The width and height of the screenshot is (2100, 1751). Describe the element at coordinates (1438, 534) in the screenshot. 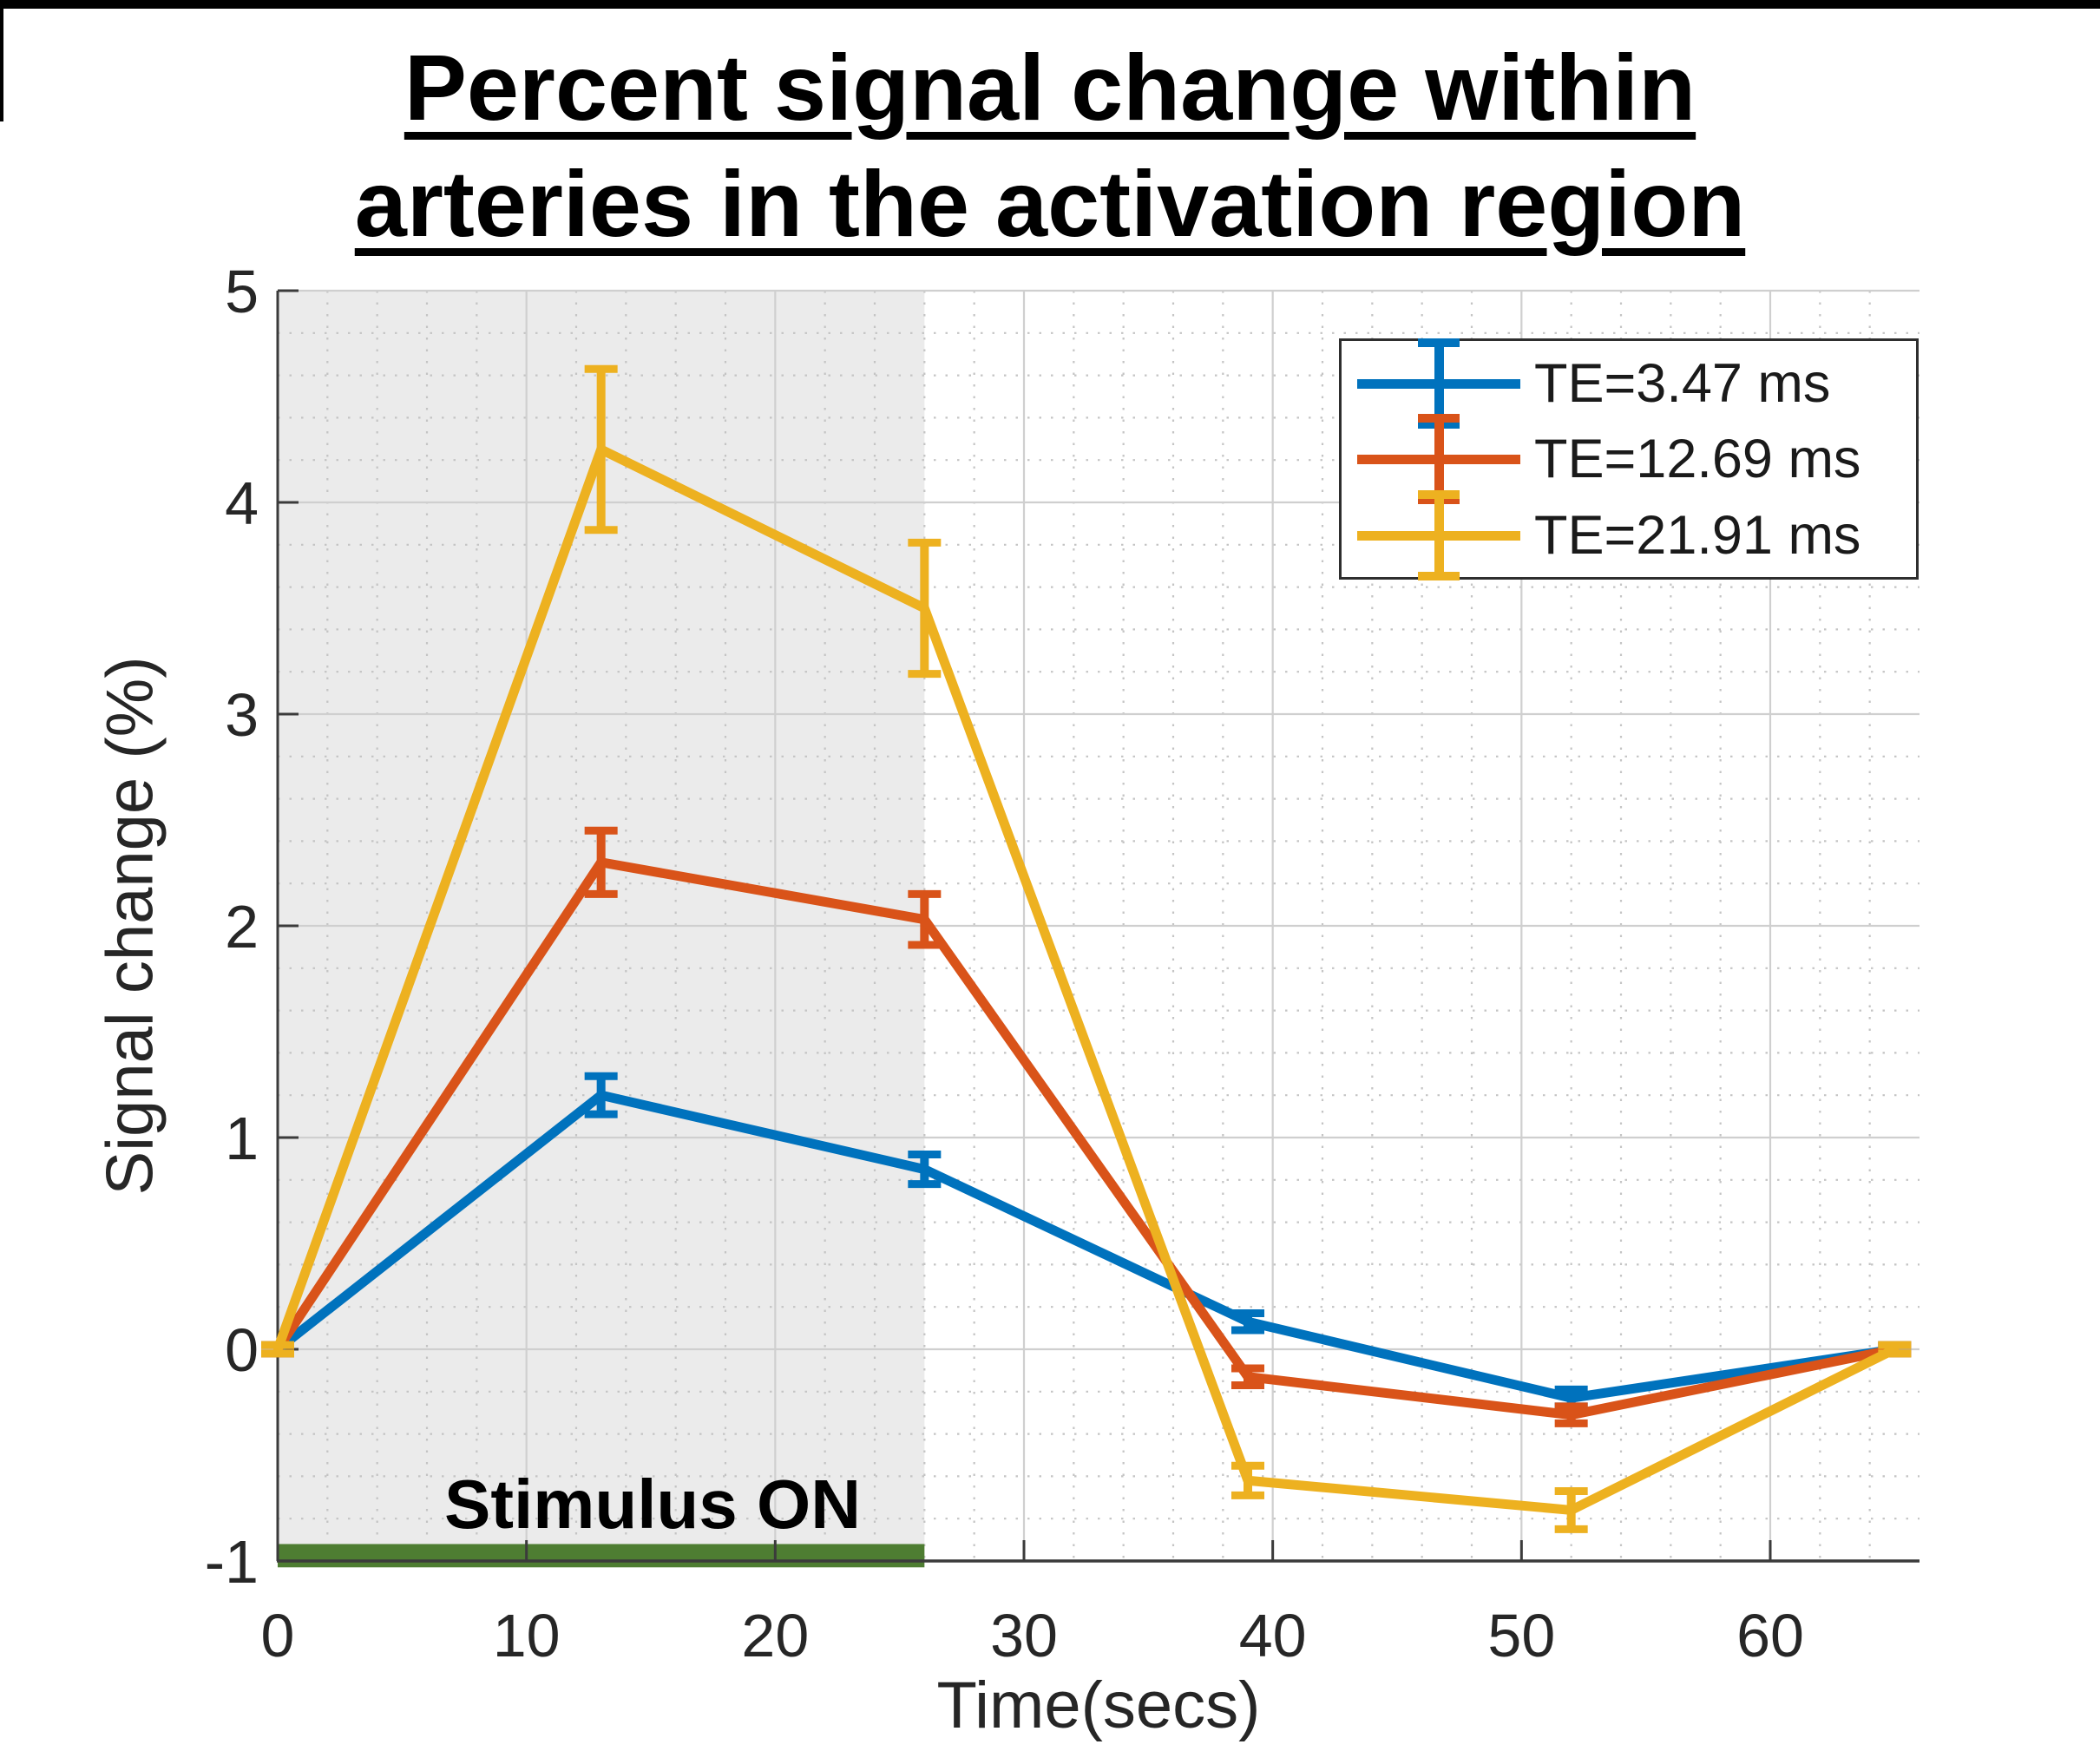

I see `errorbar-glyph-yellow` at that location.